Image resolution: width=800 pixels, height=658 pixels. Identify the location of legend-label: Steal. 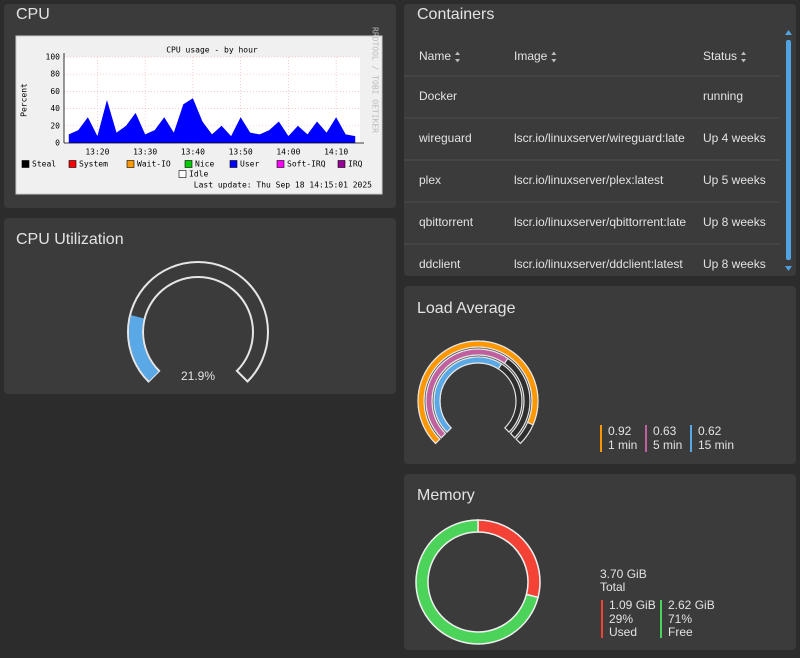
(44, 164).